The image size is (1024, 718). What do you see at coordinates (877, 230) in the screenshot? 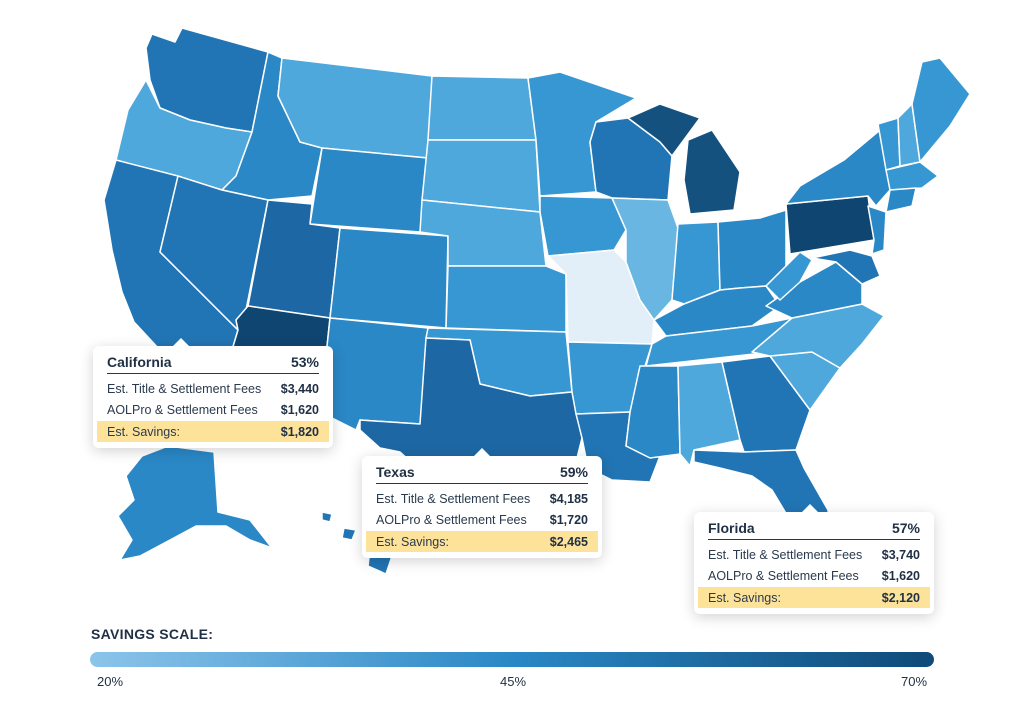
I see `state-new-jersey` at bounding box center [877, 230].